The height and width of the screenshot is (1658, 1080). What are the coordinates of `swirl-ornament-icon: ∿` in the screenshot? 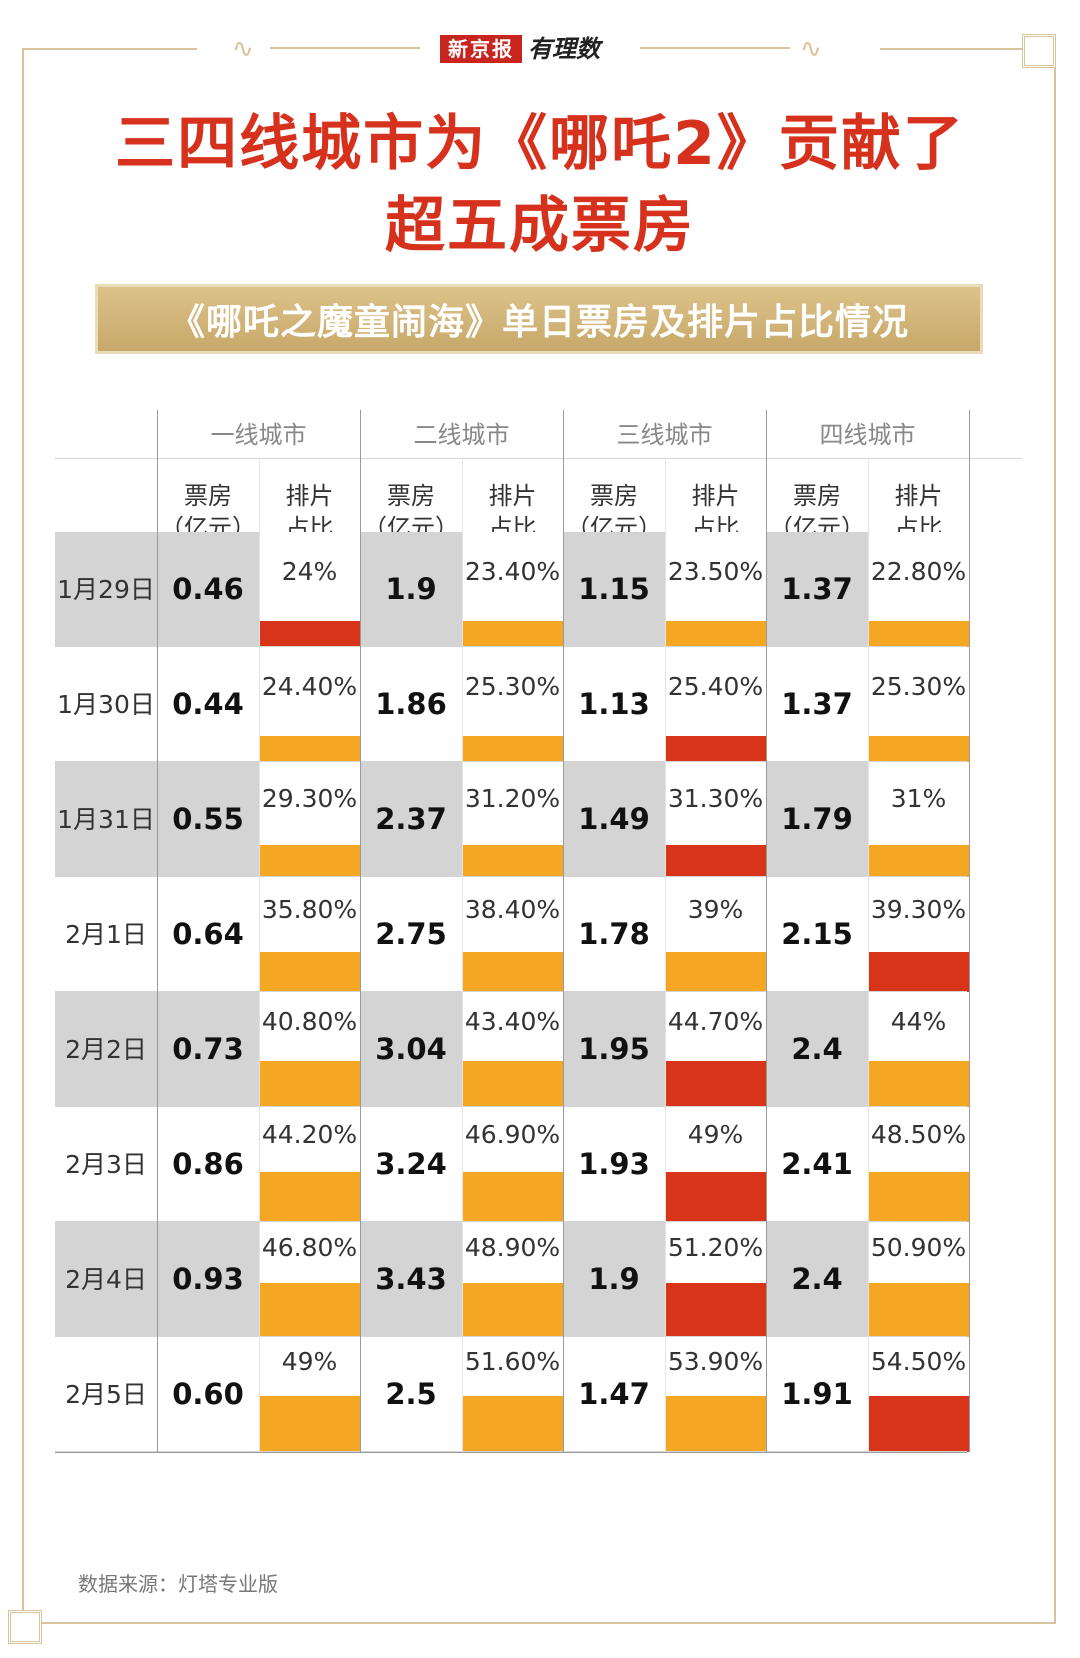 It's located at (811, 49).